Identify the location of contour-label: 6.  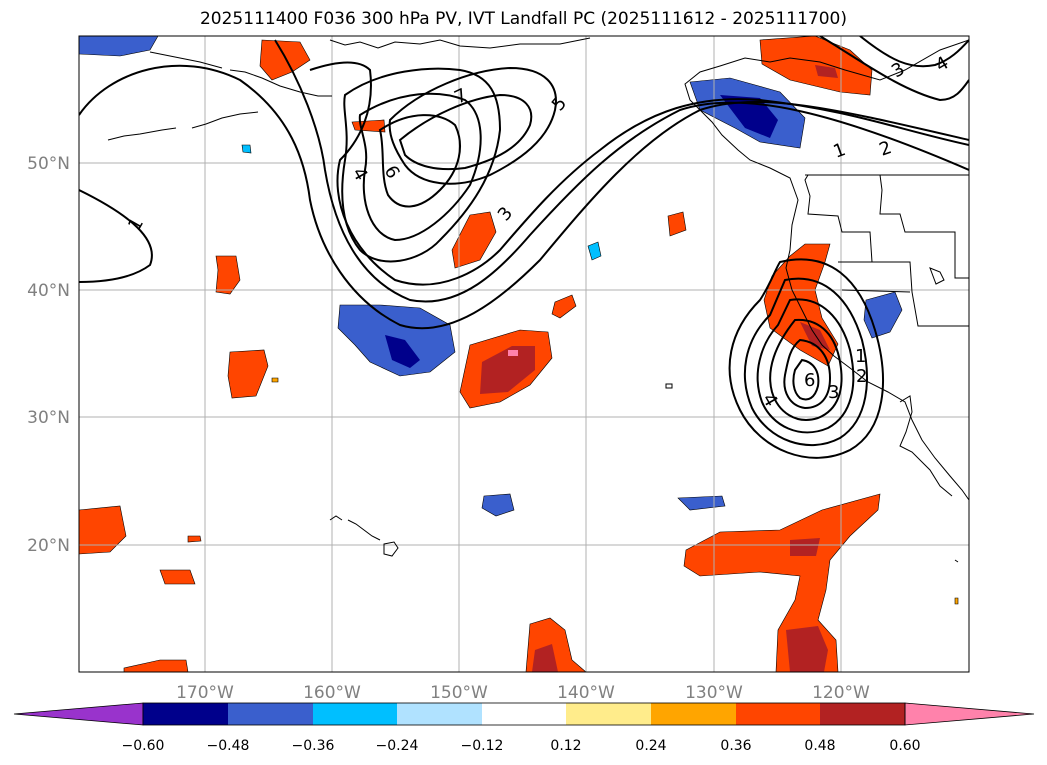
(809, 380).